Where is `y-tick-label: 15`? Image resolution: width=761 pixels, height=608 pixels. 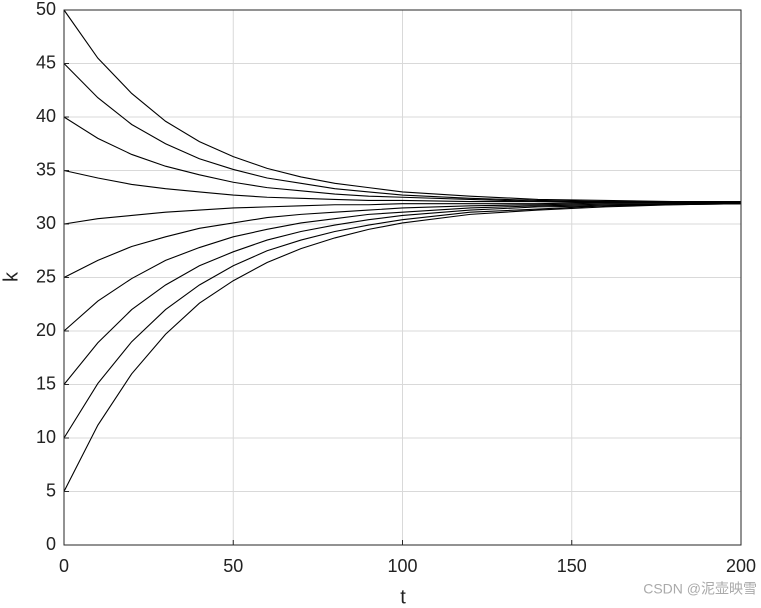
y-tick-label: 15 is located at coordinates (46, 383).